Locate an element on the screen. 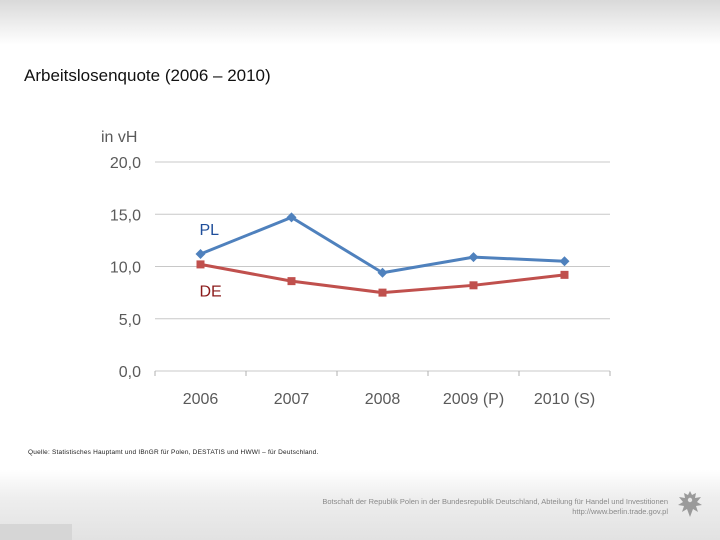 This screenshot has width=720, height=540. y-tick-label: 15,0 is located at coordinates (125, 215).